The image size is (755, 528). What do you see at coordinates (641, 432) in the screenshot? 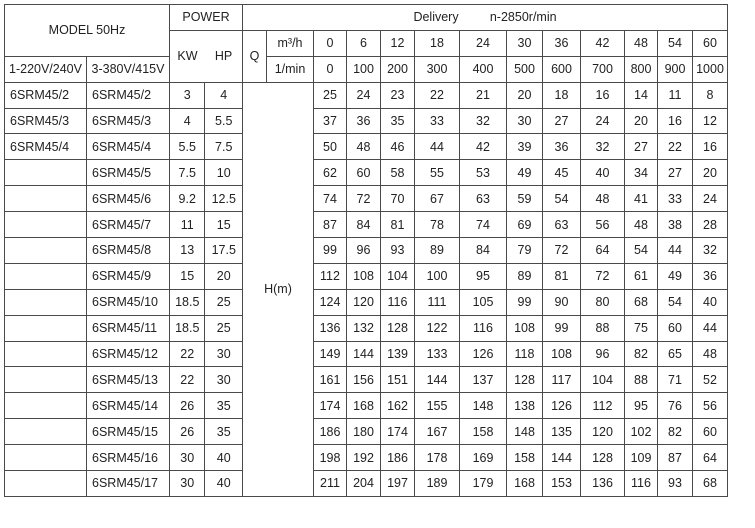
I see `head-value-cell: 102` at bounding box center [641, 432].